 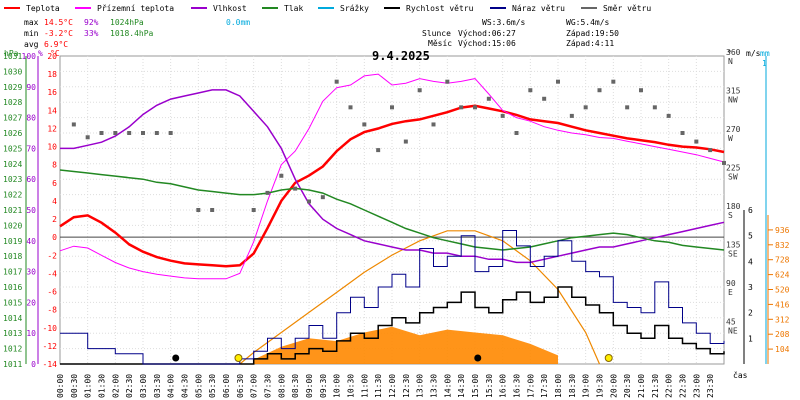 What do you see at coordinates (504, 22) in the screenshot?
I see `wind-speed-info: WS:3.6m/s` at bounding box center [504, 22].